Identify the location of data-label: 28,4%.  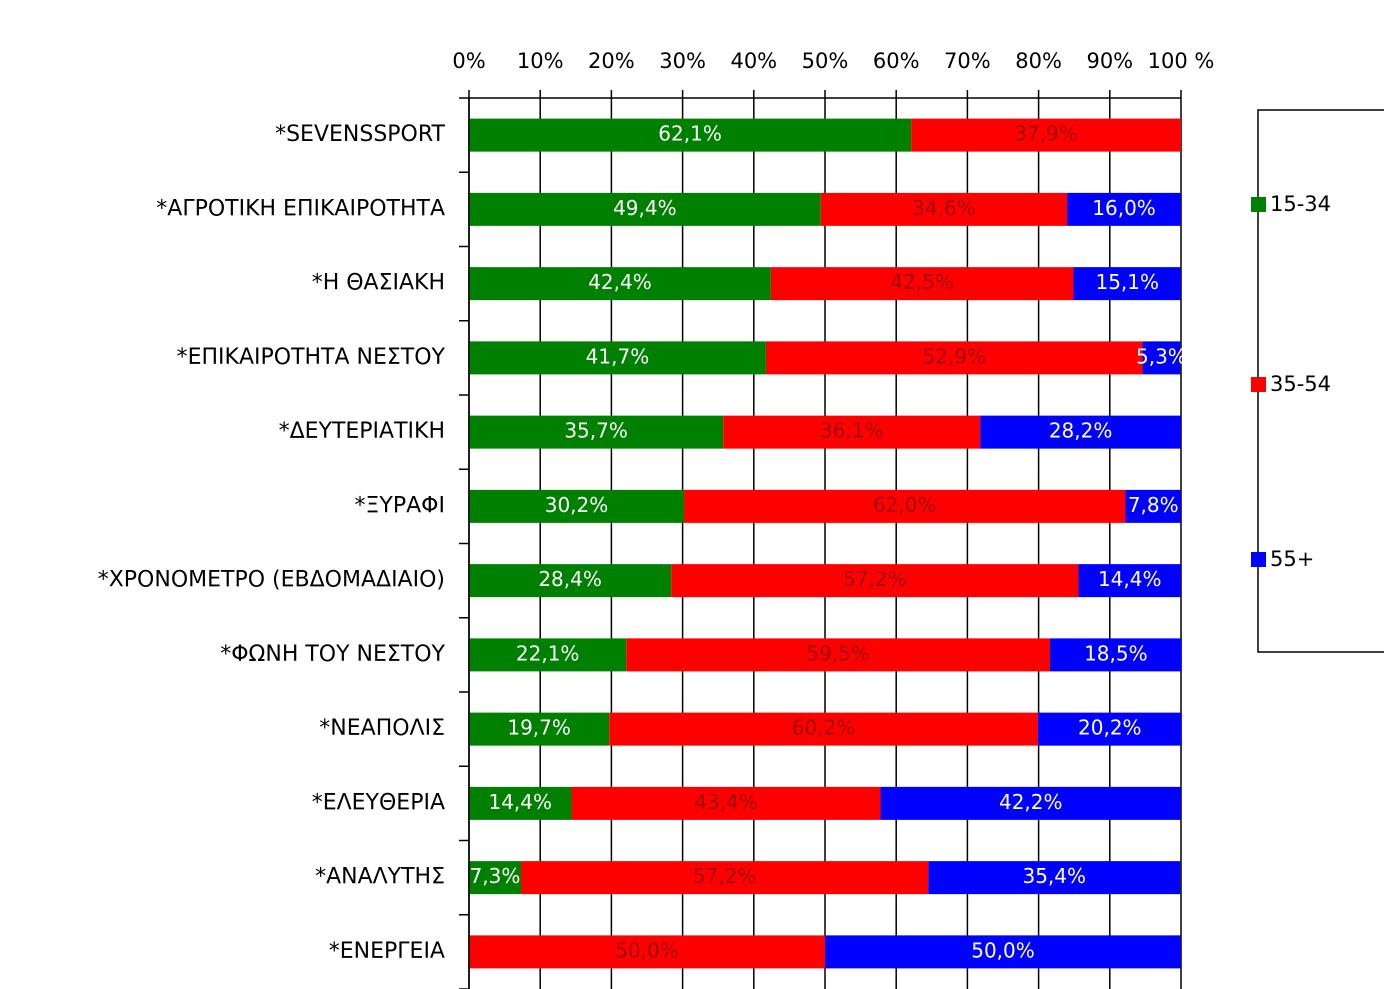
(570, 579).